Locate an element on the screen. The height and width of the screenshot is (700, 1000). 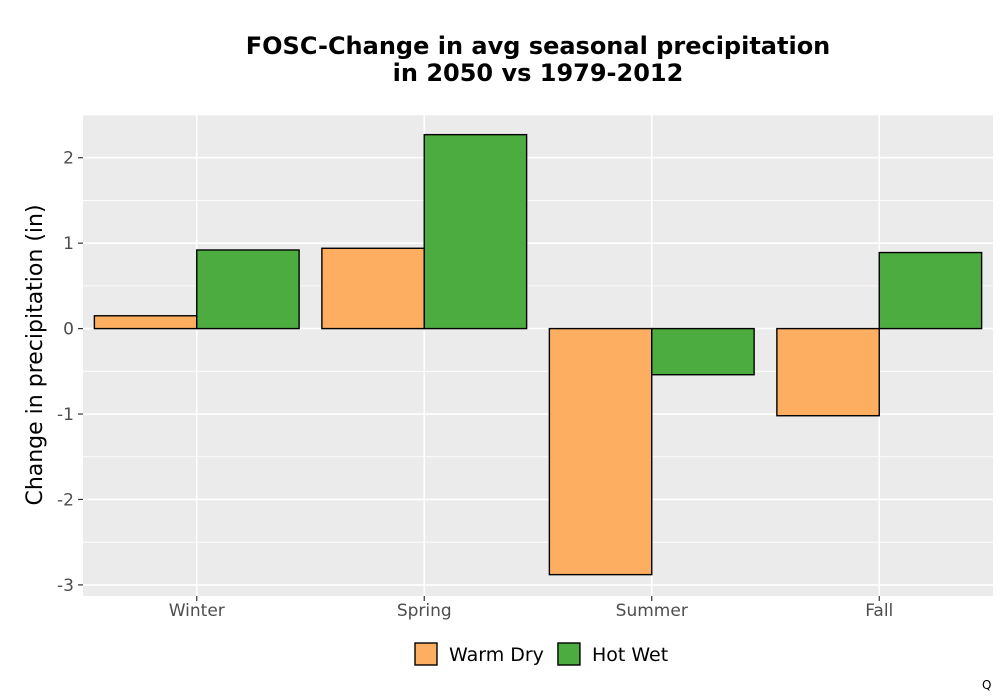
y-tick-label: 1 is located at coordinates (68, 244).